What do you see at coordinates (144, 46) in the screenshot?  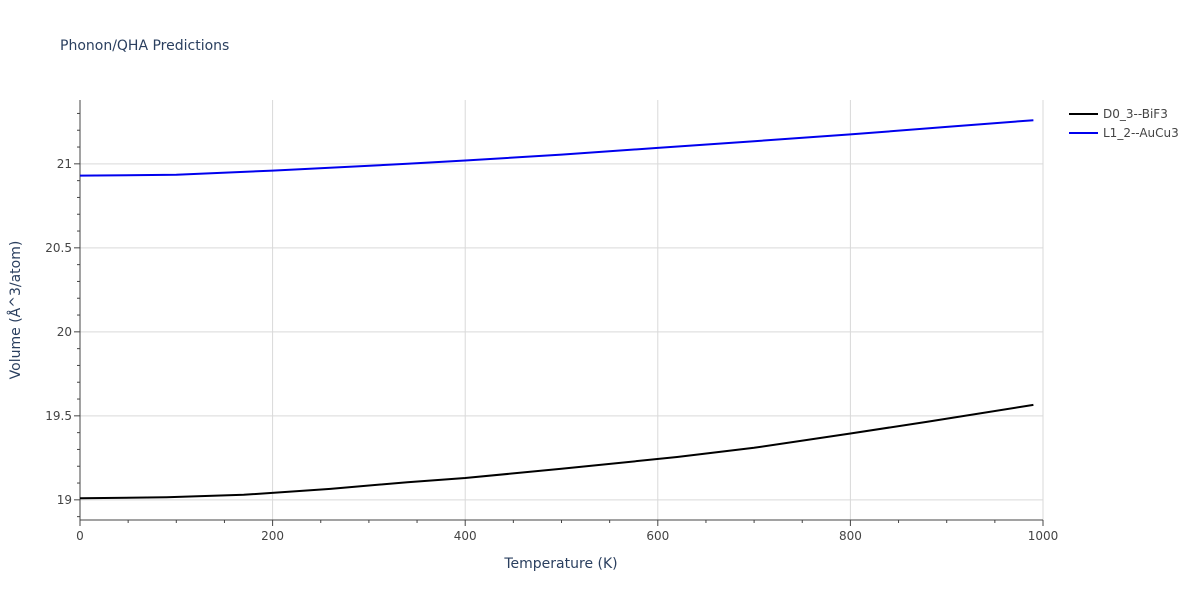 I see `chart-title: Phonon/QHA Predictions` at bounding box center [144, 46].